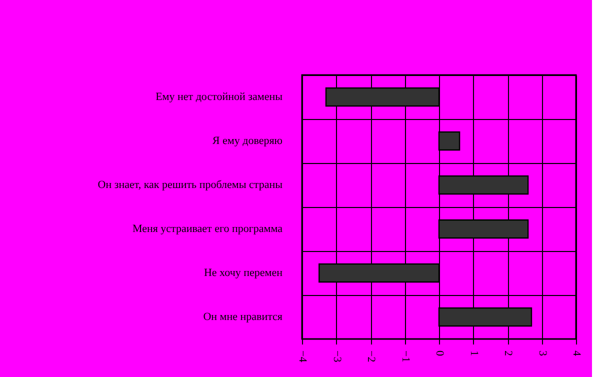 The height and width of the screenshot is (377, 593). I want to click on y-tick-label: Он мне нравится, so click(242, 317).